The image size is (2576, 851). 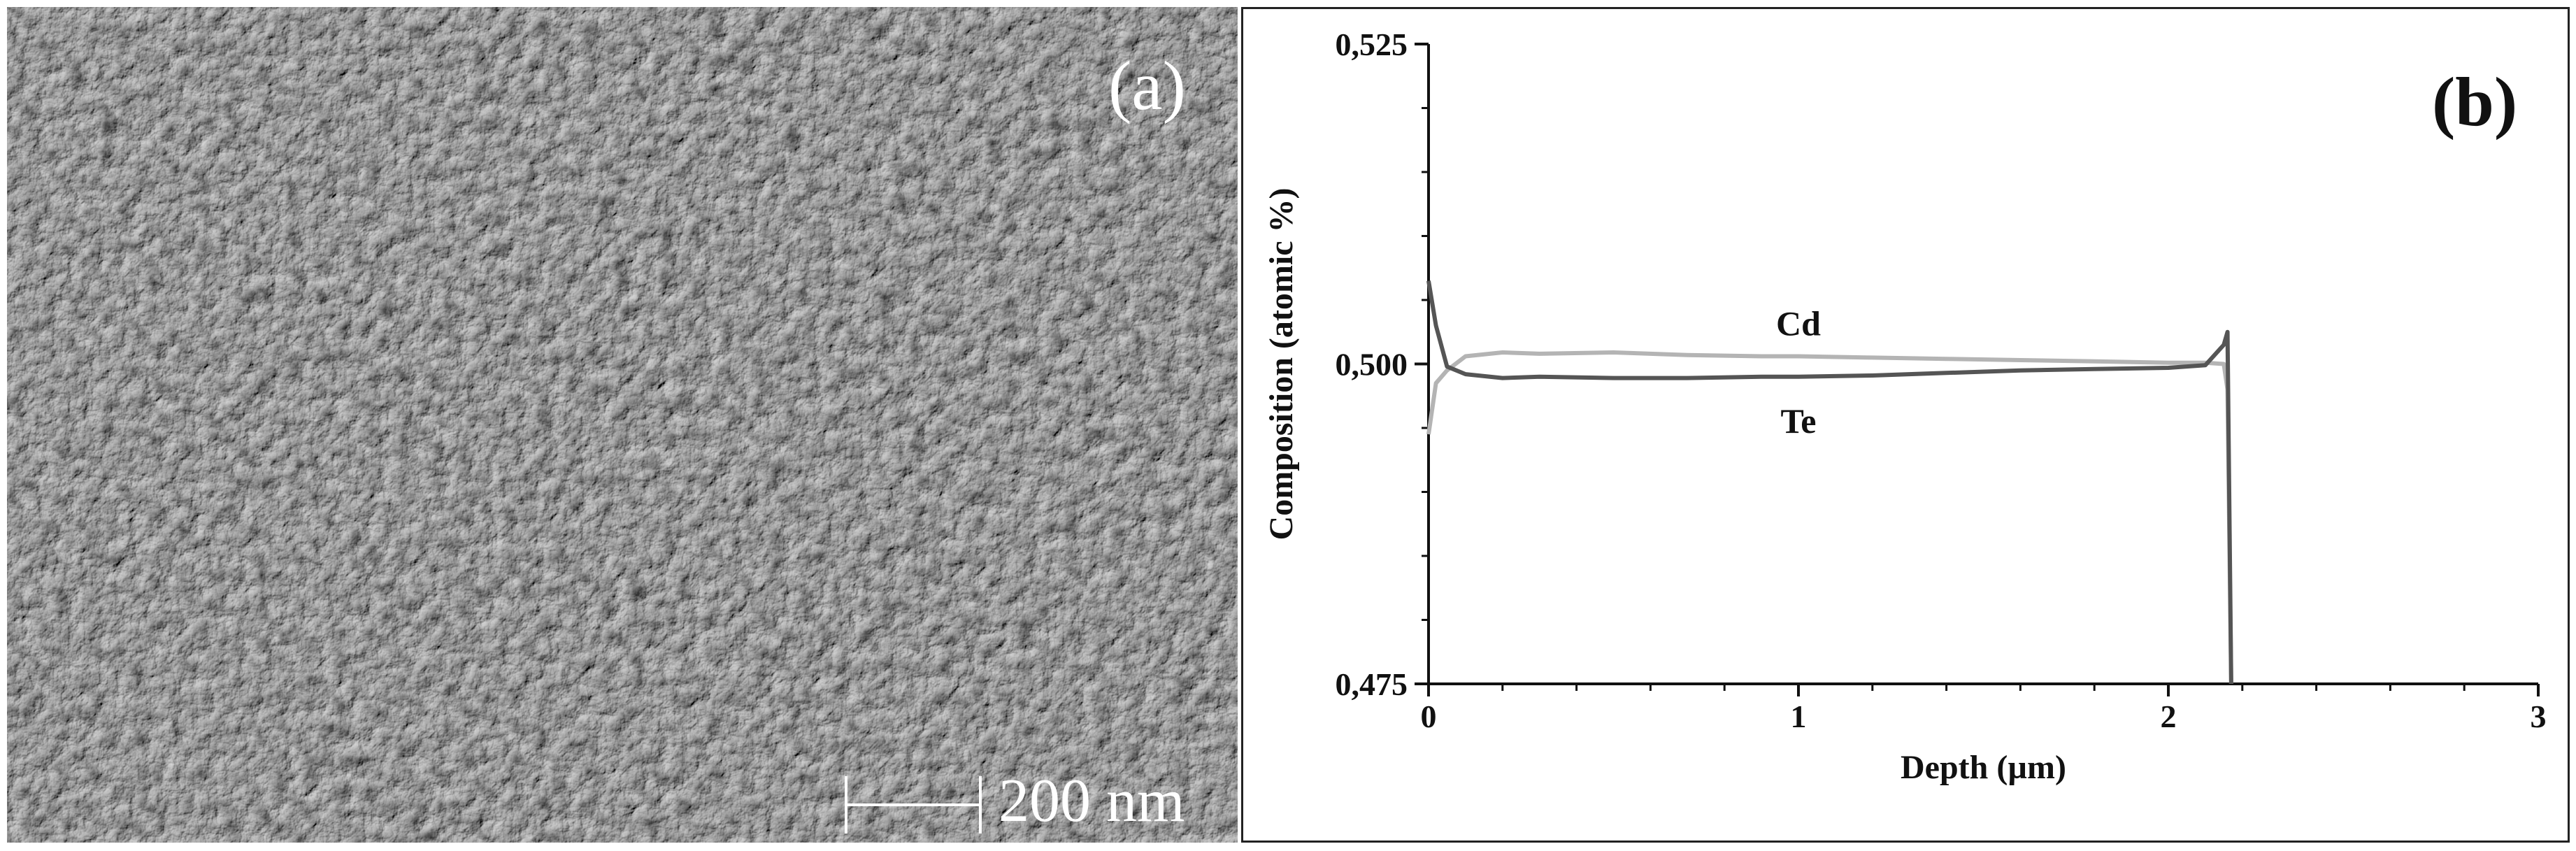 I want to click on x-tick-label: 3, so click(x=2539, y=716).